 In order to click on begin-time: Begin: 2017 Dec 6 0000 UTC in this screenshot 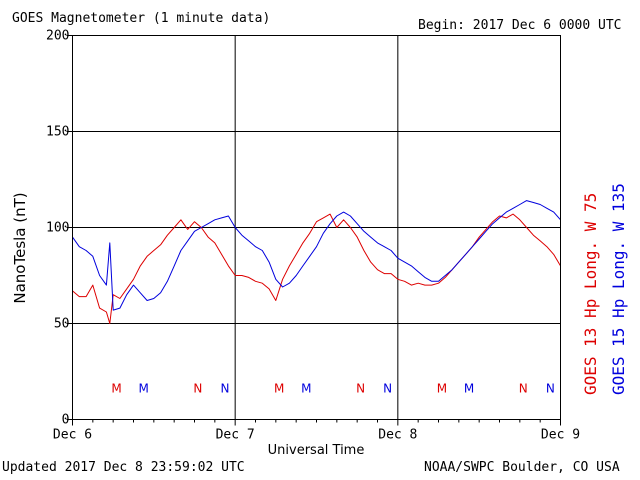, I will do `click(520, 25)`.